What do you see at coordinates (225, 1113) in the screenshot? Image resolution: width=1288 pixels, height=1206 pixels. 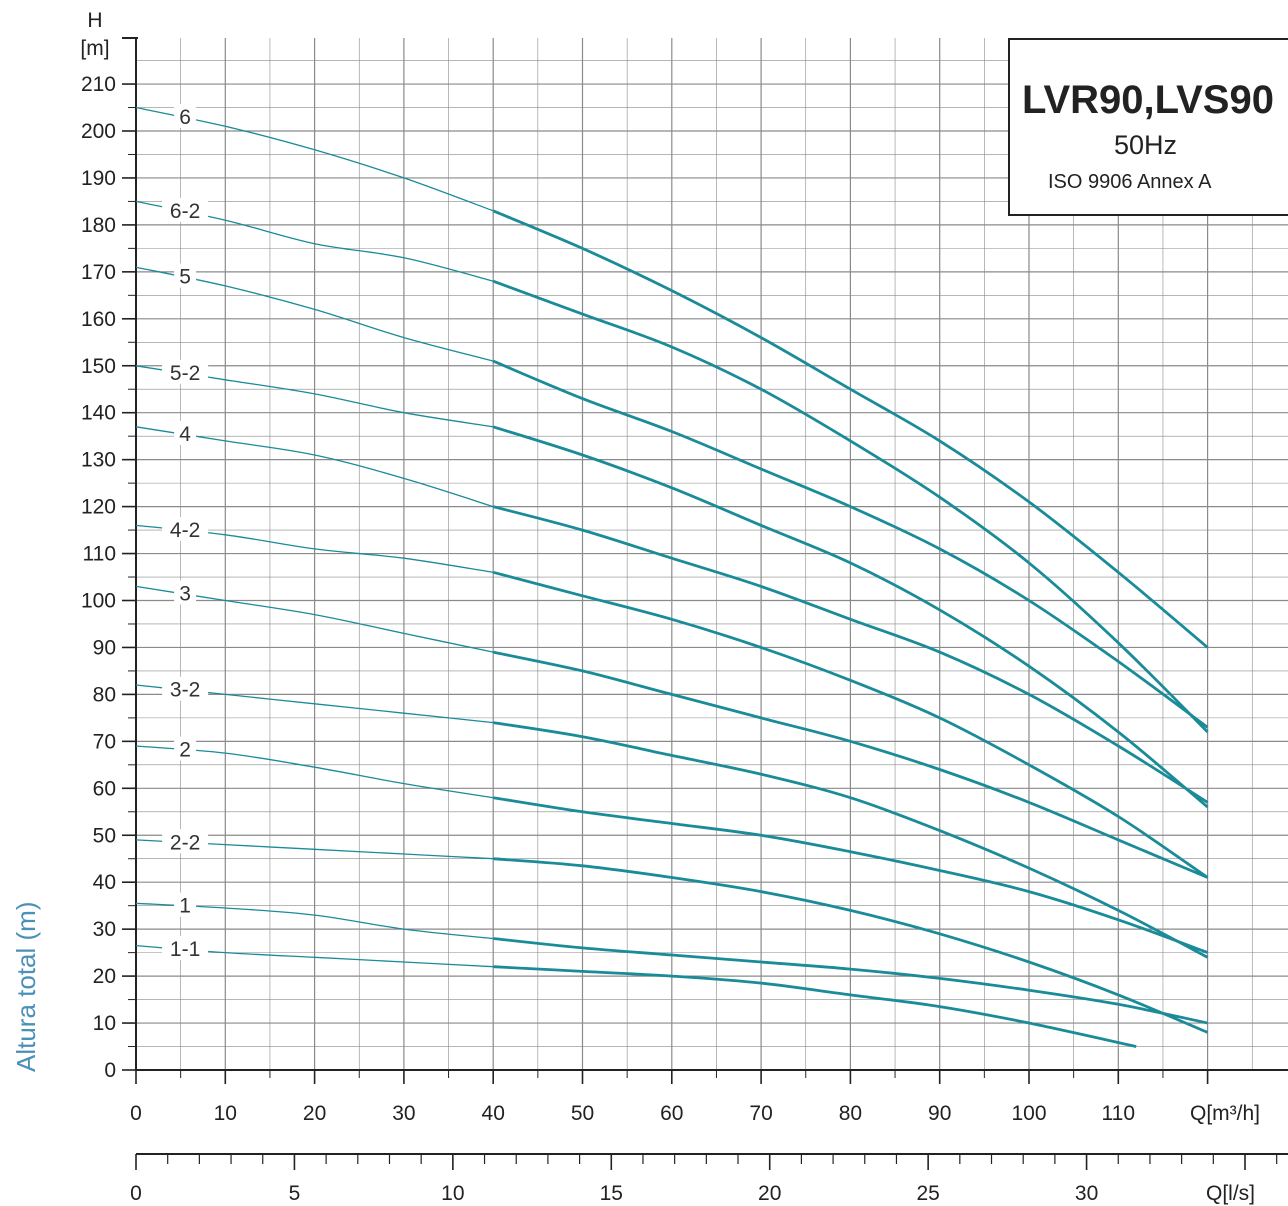 I see `x-tick-label: 10` at bounding box center [225, 1113].